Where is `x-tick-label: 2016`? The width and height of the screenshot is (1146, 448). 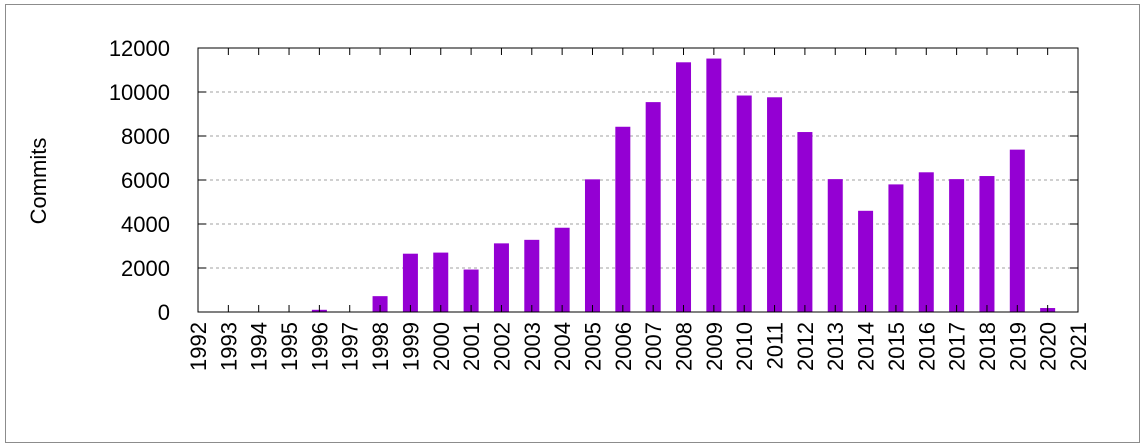
x-tick-label: 2016 is located at coordinates (926, 346).